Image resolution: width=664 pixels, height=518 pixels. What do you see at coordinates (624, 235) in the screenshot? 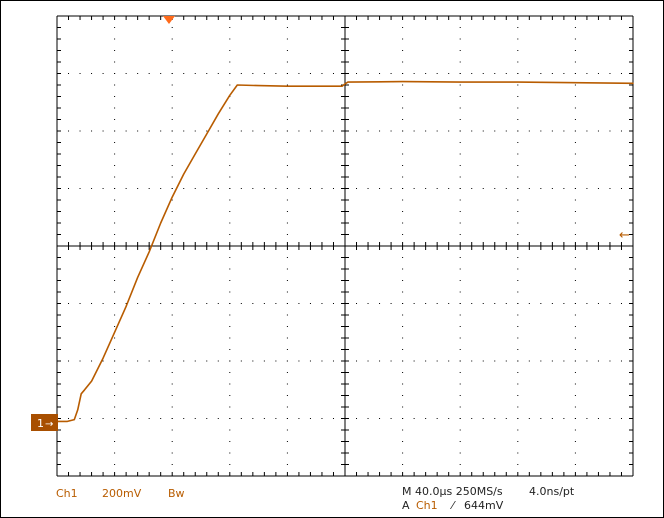
I see `trigger-level-marker: ←` at bounding box center [624, 235].